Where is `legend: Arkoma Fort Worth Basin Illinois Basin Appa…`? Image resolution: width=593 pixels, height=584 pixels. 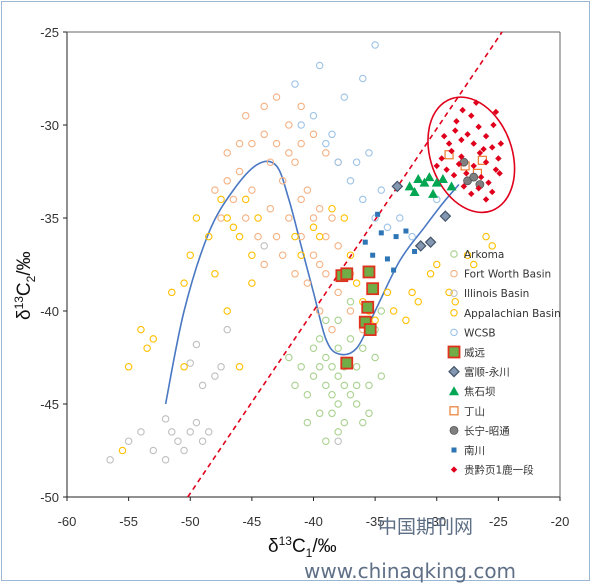
legend: Arkoma Fort Worth Basin Illinois Basin Appa… is located at coordinates (504, 363).